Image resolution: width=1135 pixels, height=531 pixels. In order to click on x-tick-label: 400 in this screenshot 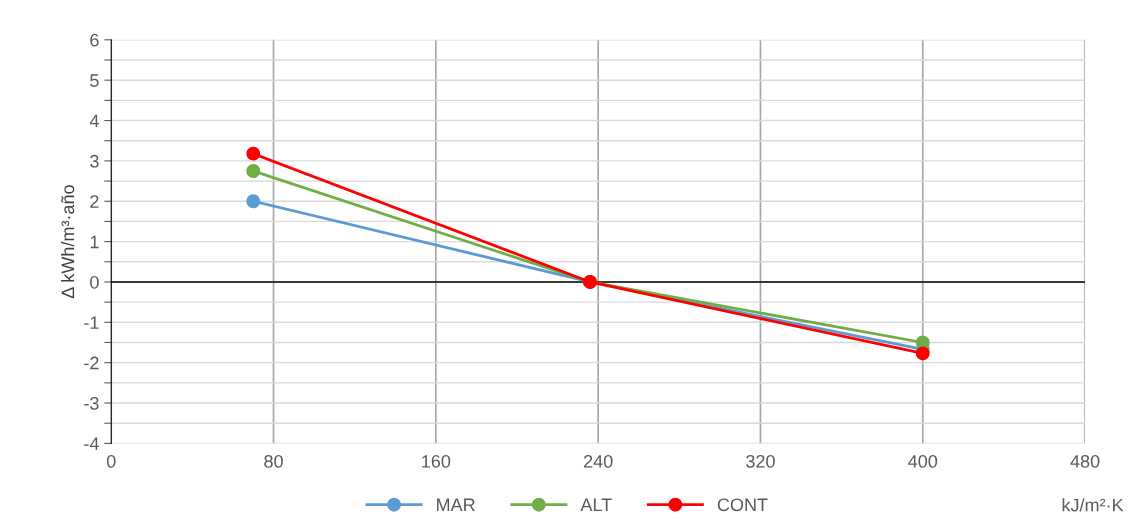, I will do `click(923, 461)`.